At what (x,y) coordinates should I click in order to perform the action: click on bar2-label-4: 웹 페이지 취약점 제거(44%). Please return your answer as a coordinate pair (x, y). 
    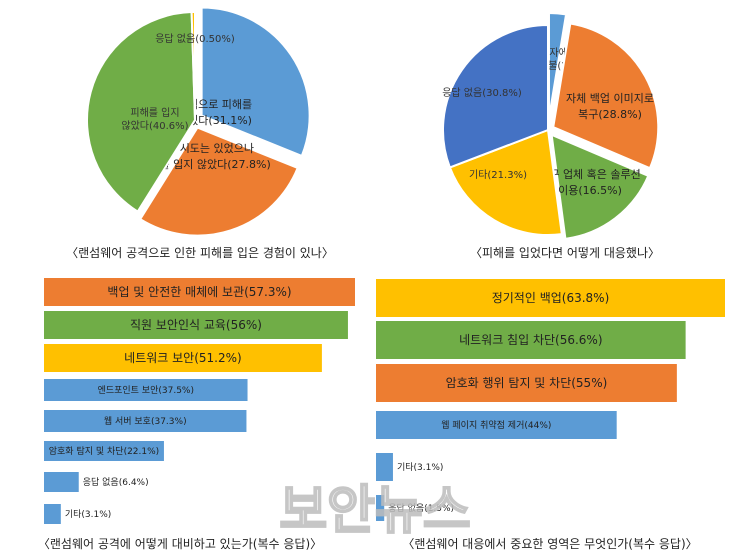
    Looking at the image, I should click on (496, 425).